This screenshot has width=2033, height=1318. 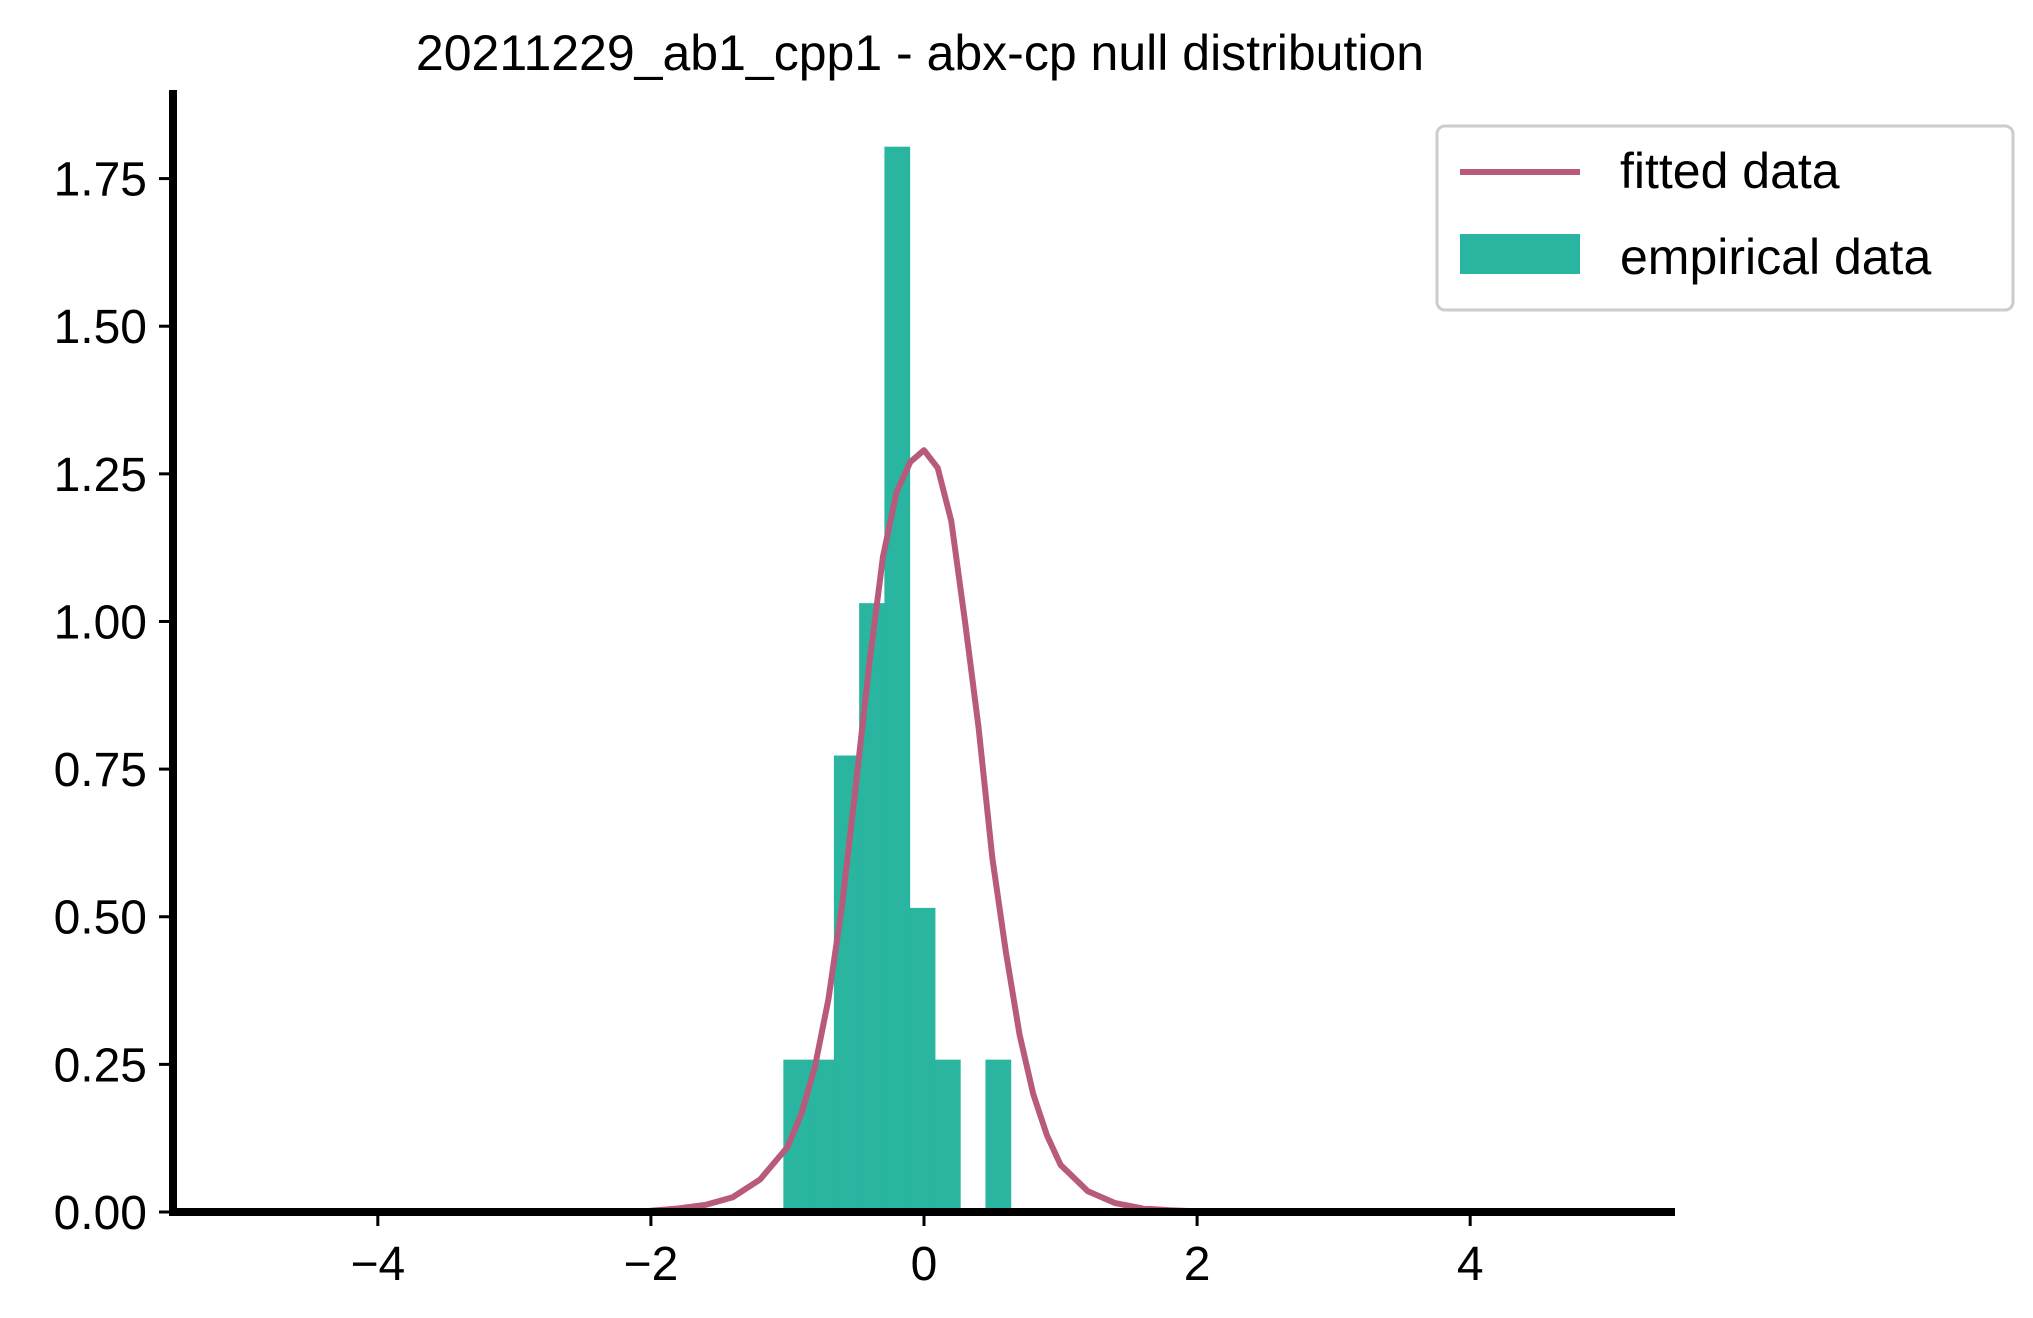 I want to click on legend-label-fitted: fitted data, so click(x=1730, y=171).